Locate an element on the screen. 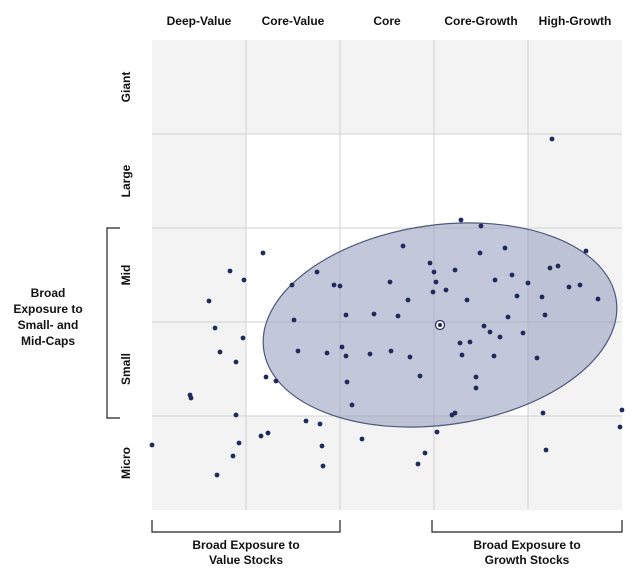 The height and width of the screenshot is (576, 636). row-label: Small is located at coordinates (126, 369).